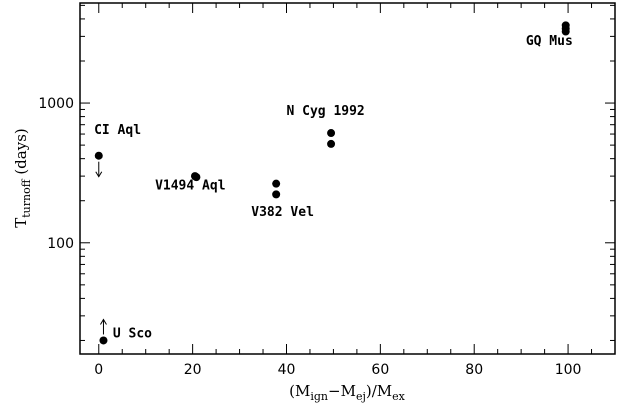  I want to click on x-tick-label: 80, so click(474, 370).